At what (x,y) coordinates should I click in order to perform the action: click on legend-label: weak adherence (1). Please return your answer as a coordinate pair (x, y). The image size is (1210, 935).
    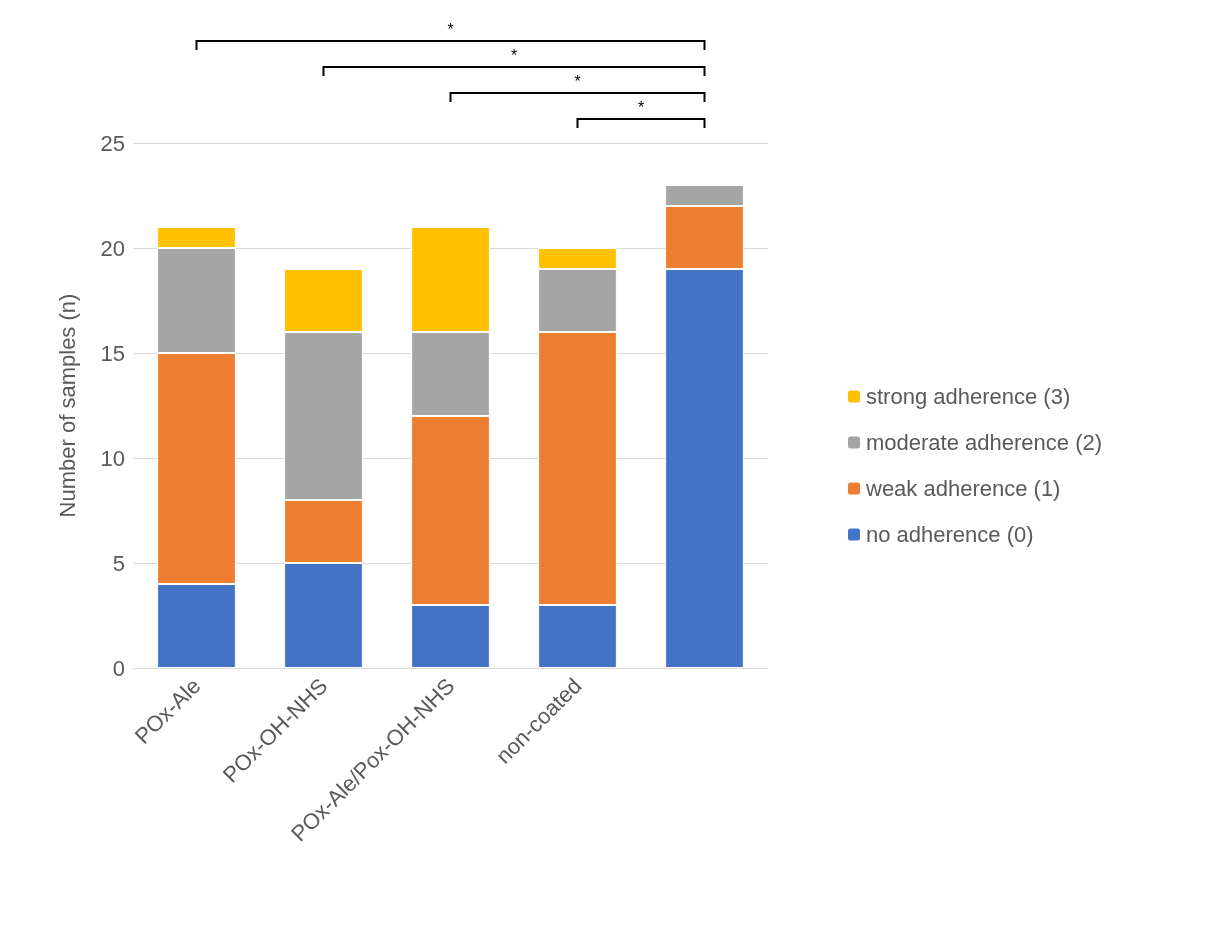
    Looking at the image, I should click on (963, 488).